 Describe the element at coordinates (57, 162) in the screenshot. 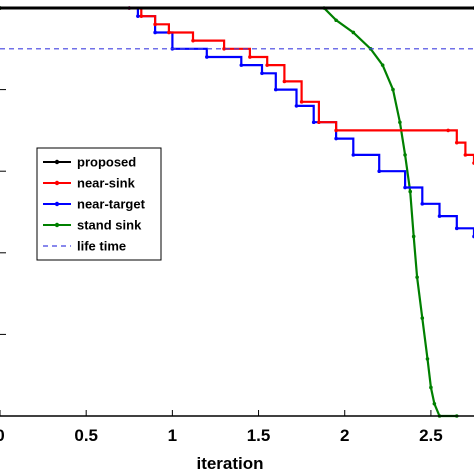

I see `legend-marker-proposed` at that location.